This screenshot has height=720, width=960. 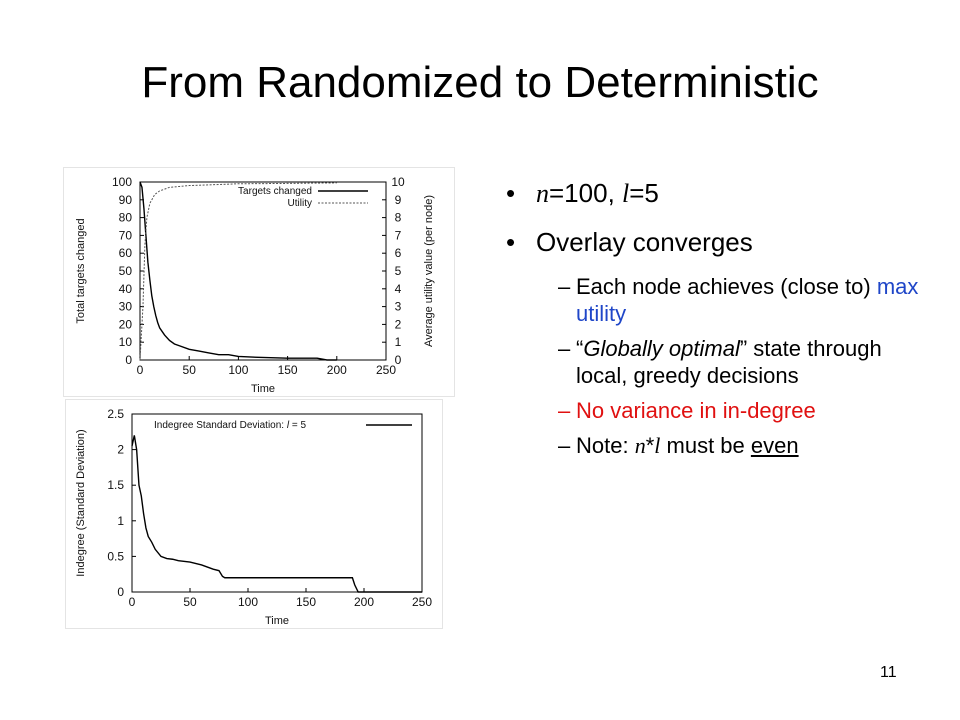 What do you see at coordinates (398, 324) in the screenshot?
I see `y2-tick-label: 2` at bounding box center [398, 324].